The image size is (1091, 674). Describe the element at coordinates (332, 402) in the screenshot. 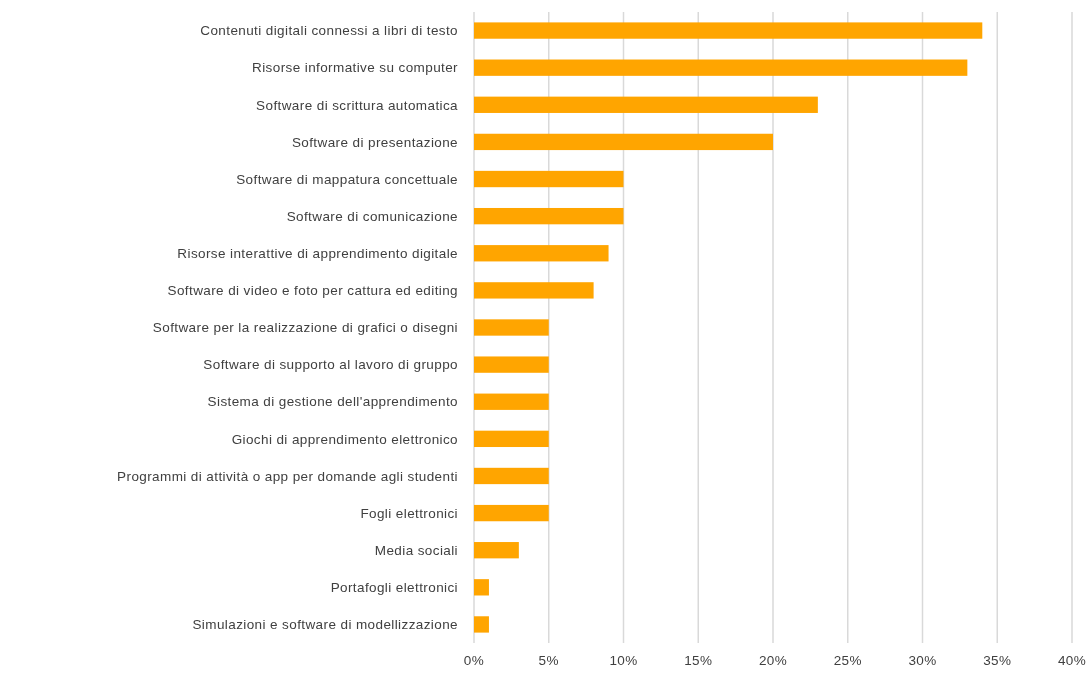

I see `y-tick-label: Sistema di gestione dell'apprendimento` at that location.